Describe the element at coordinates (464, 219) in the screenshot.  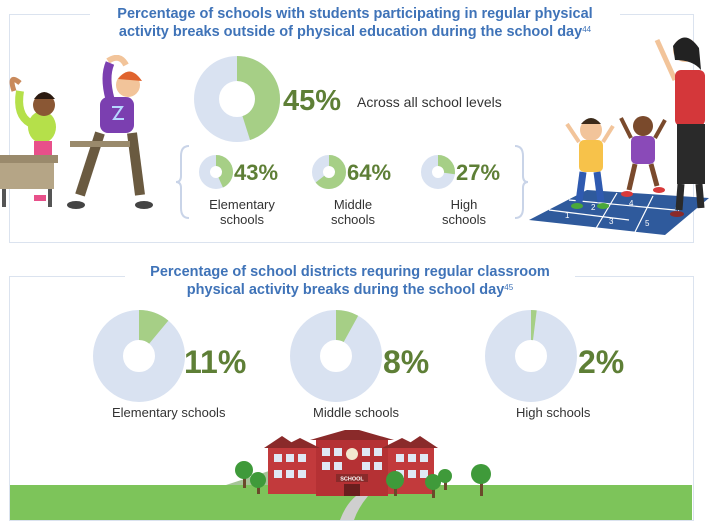
I see `high-label-line2: schools` at that location.